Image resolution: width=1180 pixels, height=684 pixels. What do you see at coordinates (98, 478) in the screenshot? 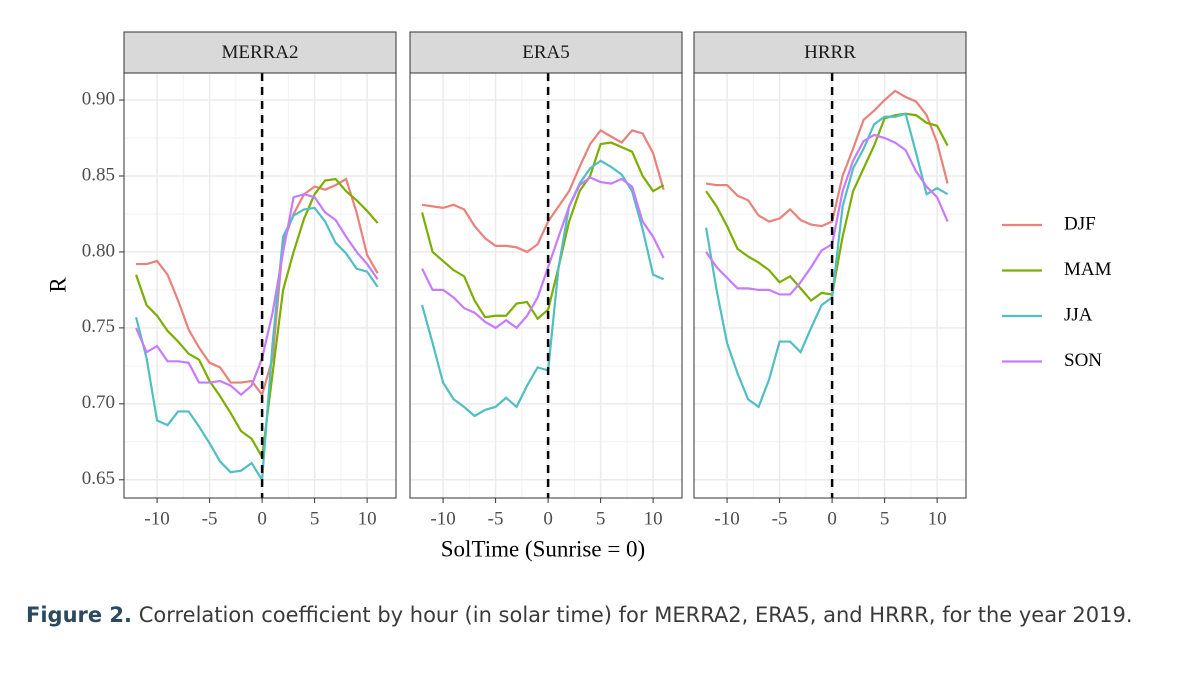
I see `y-tick-label: 0.65` at bounding box center [98, 478].